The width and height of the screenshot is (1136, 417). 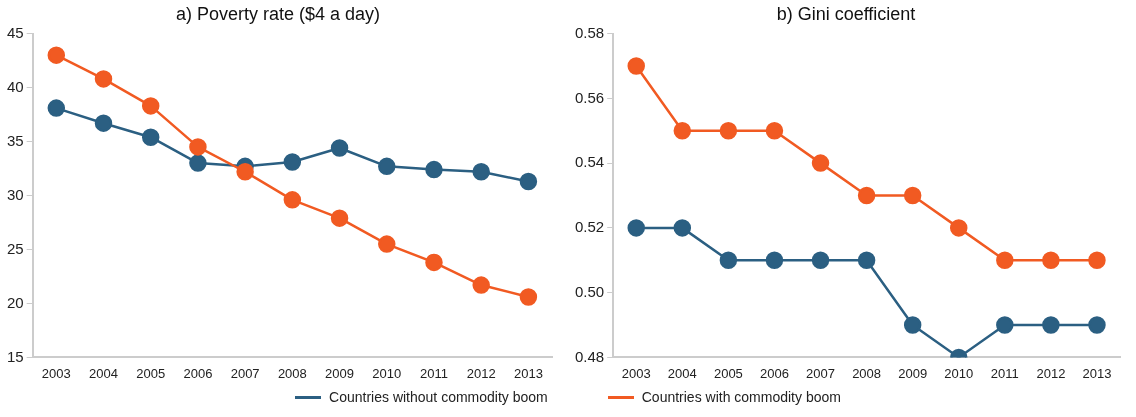 I want to click on legend-label: Countries with commodity boom, so click(x=741, y=397).